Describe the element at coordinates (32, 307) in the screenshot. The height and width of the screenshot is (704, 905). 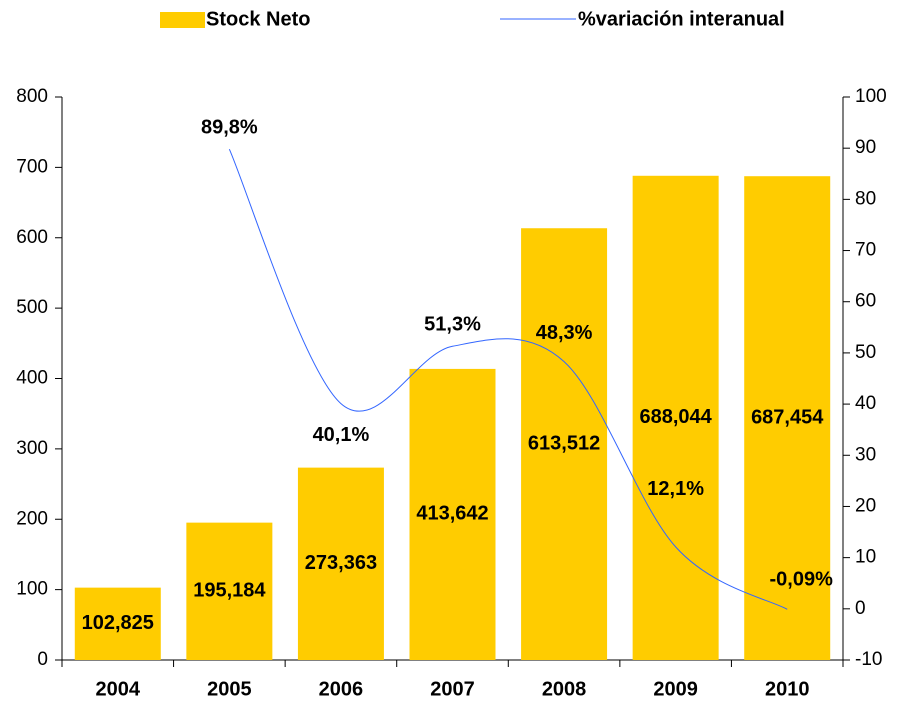
I see `y-tick-label: 500` at that location.